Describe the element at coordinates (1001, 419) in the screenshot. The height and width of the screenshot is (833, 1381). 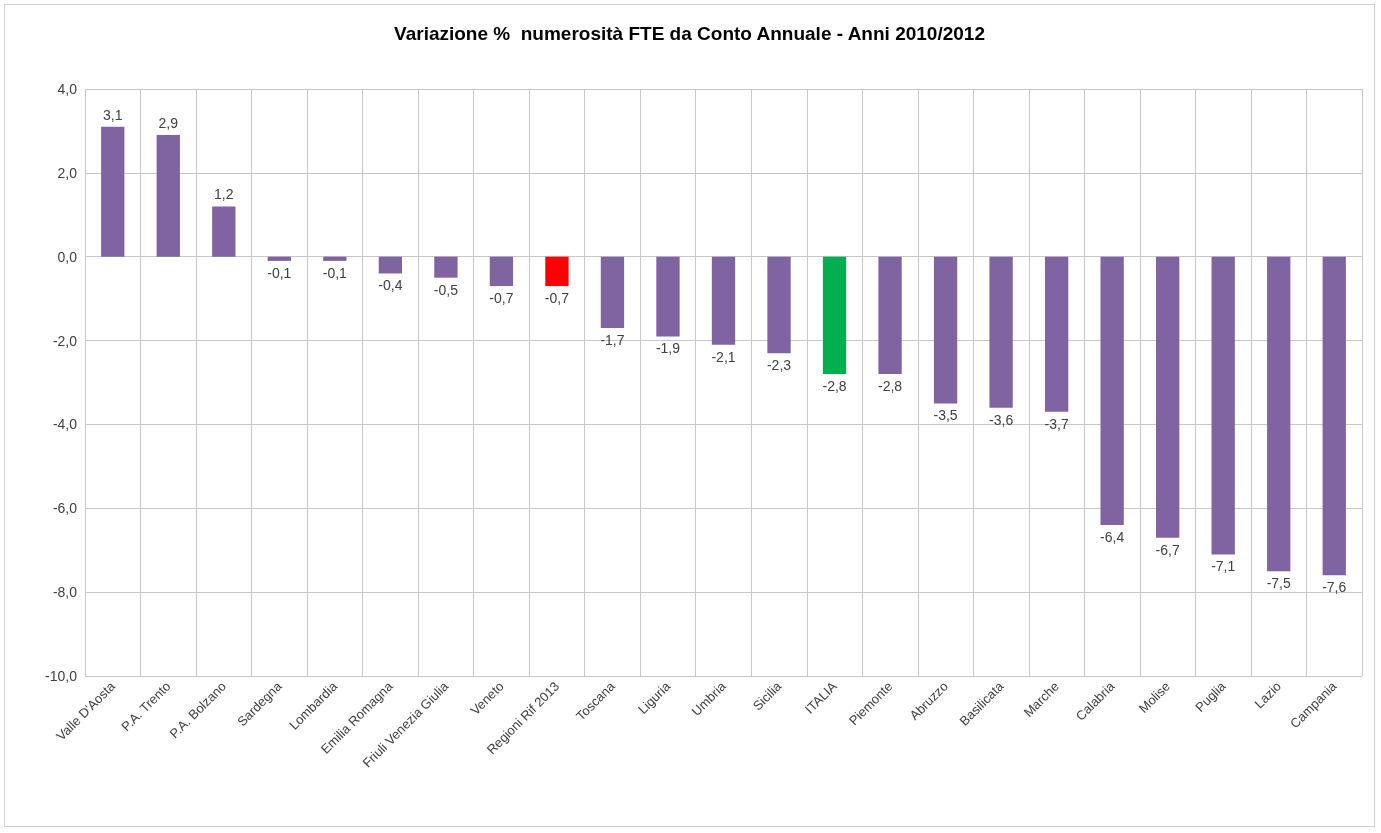
I see `data-label: -3,6` at that location.